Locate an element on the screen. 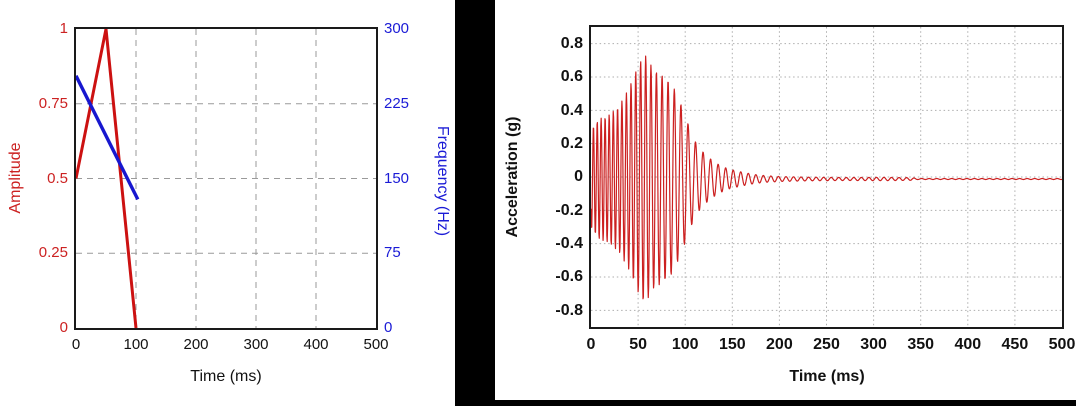  left-amplitude-tick-label: 0.5 is located at coordinates (57, 178).